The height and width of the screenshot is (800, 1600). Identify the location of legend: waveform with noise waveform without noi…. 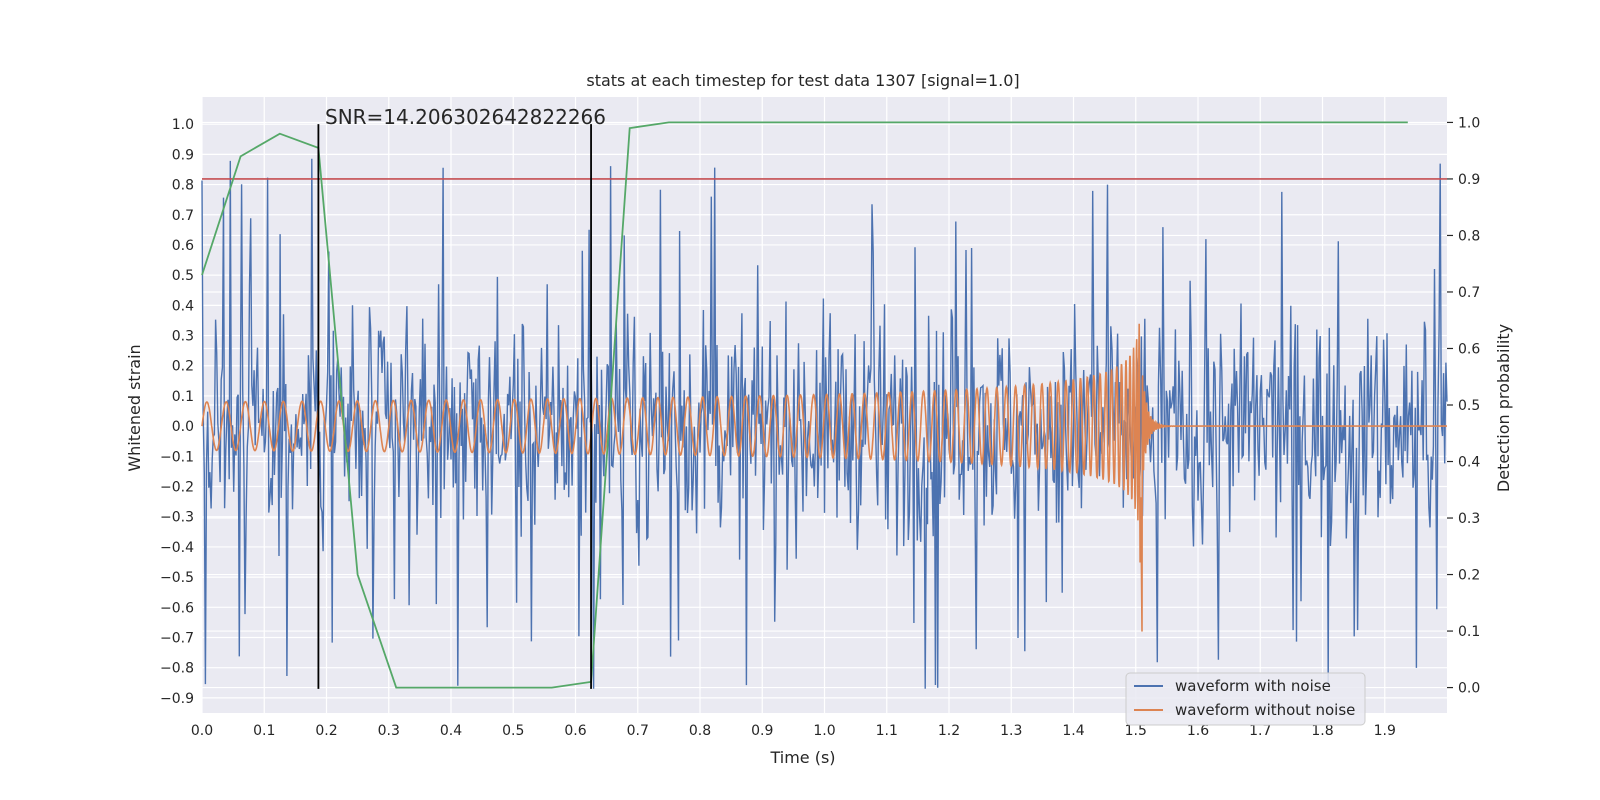
(1245, 699).